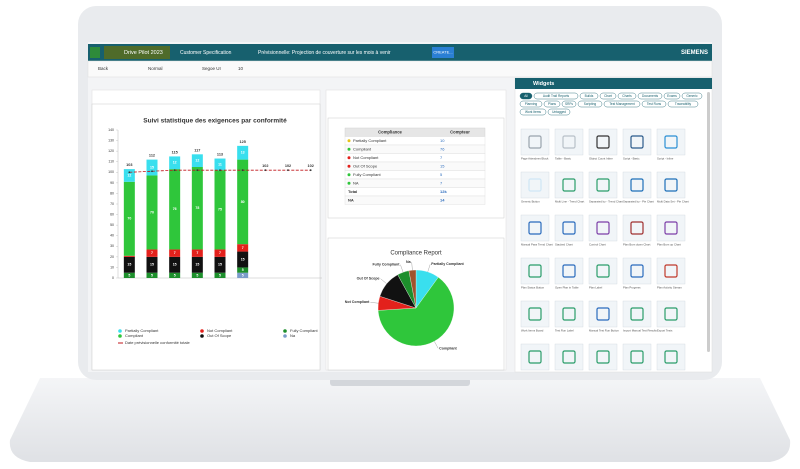 This screenshot has height=469, width=800. Describe the element at coordinates (211, 68) in the screenshot. I see `font-select: Segoe UI` at that location.